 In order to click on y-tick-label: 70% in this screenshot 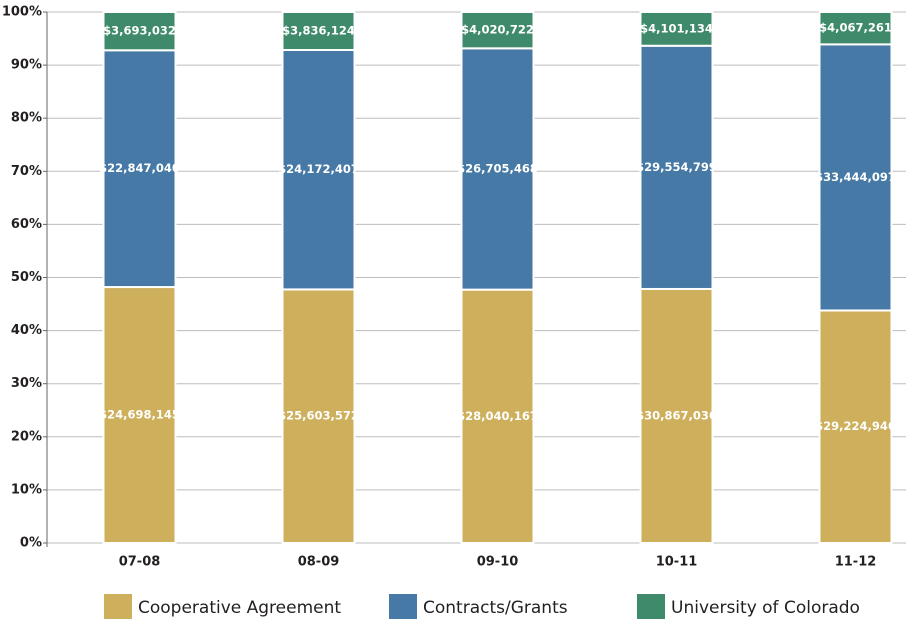, I will do `click(26, 171)`.